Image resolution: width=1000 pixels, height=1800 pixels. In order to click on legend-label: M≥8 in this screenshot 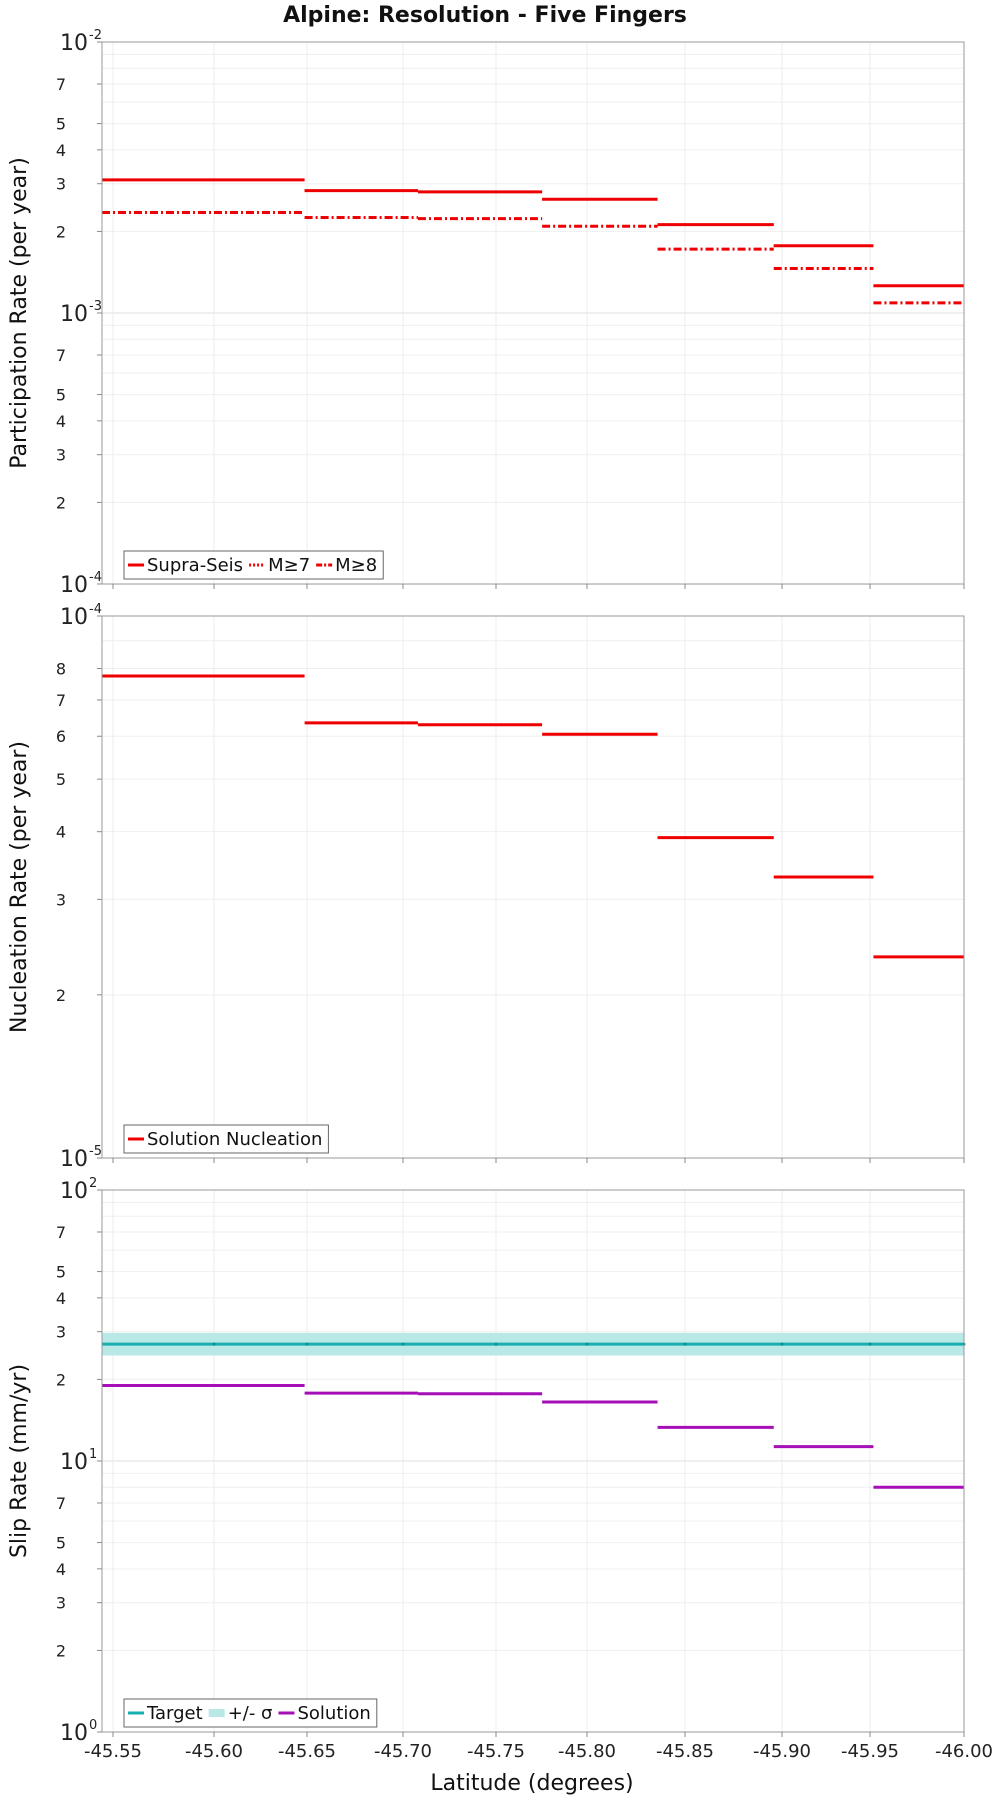, I will do `click(356, 565)`.